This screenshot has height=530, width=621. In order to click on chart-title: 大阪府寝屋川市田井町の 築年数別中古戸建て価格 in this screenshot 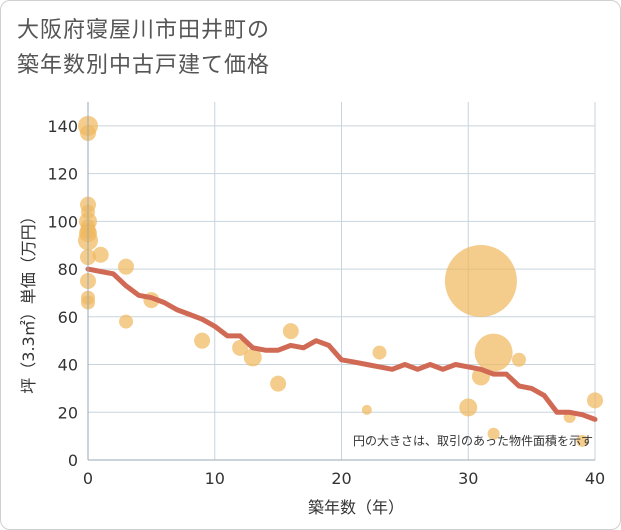, I will do `click(143, 48)`.